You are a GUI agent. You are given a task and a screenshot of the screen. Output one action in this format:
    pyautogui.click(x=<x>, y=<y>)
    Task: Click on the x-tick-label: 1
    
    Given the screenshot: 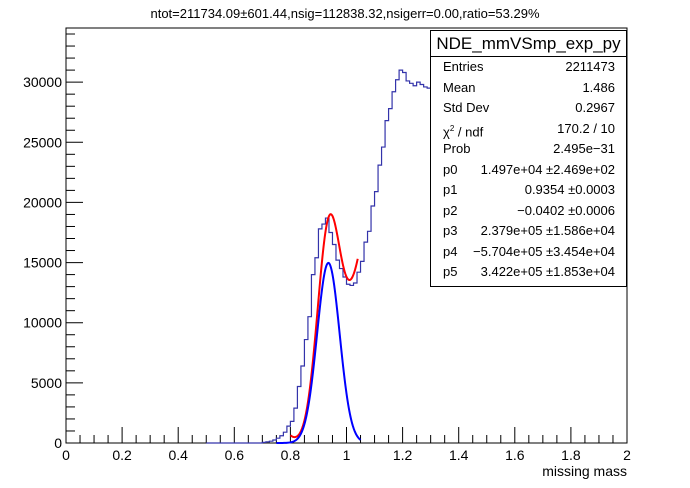 What is the action you would take?
    pyautogui.click(x=347, y=455)
    